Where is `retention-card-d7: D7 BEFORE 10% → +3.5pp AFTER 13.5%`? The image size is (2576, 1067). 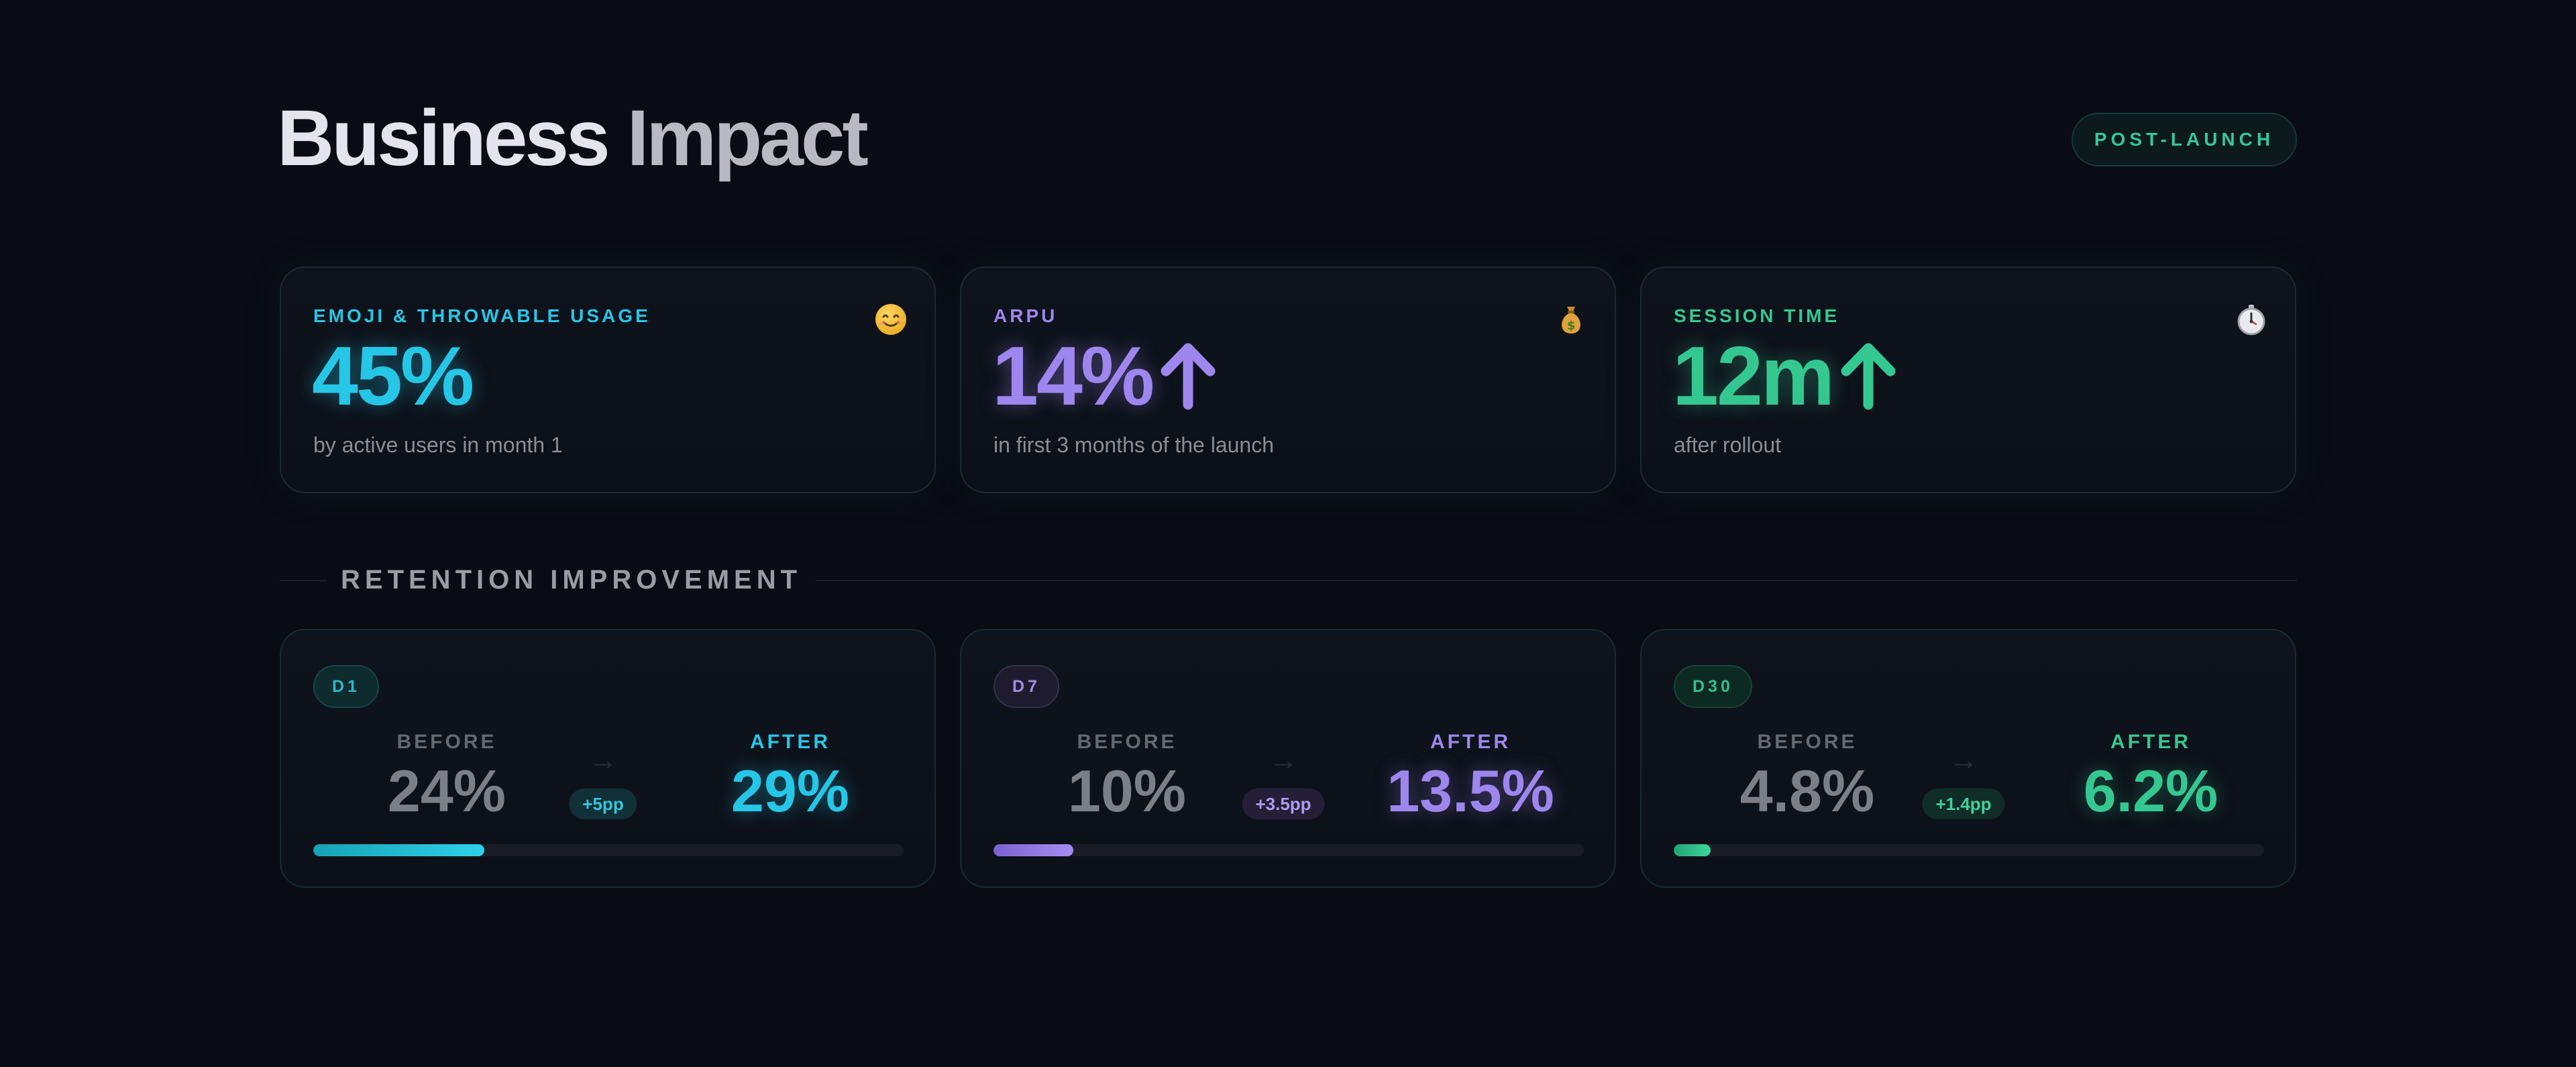
retention-card-d7: D7 BEFORE 10% → +3.5pp AFTER 13.5% is located at coordinates (1288, 758).